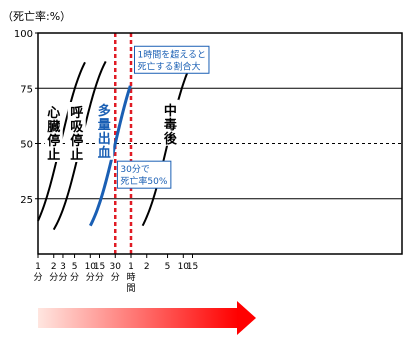 This screenshot has width=414, height=338. I want to click on time-arrow, so click(147, 318).